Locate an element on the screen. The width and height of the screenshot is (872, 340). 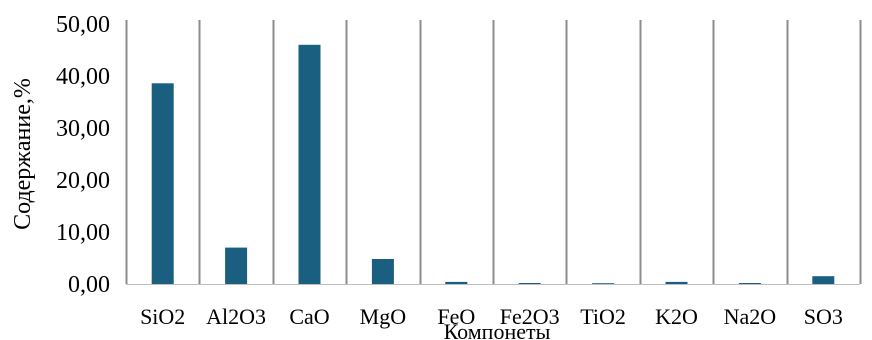
x-tick-label: K2O is located at coordinates (676, 316).